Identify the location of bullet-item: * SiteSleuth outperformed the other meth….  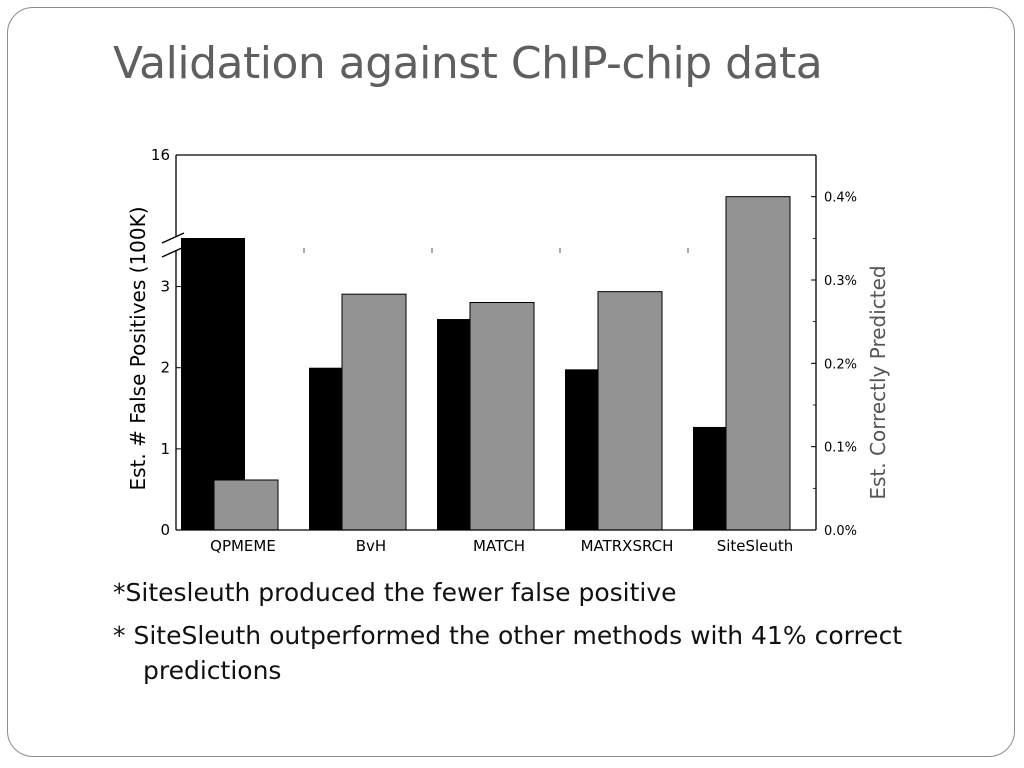
(508, 653).